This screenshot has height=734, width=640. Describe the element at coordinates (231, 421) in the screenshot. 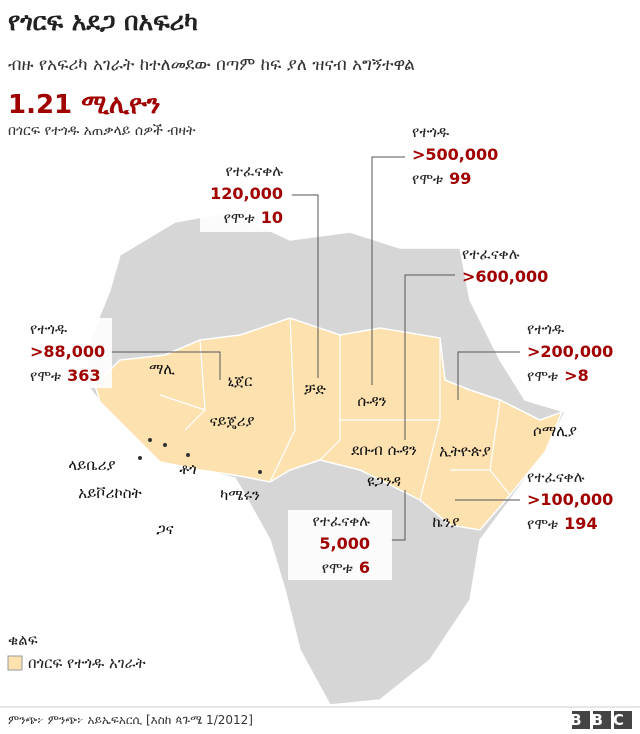

I see `country-label: ናይጄሪያ` at that location.